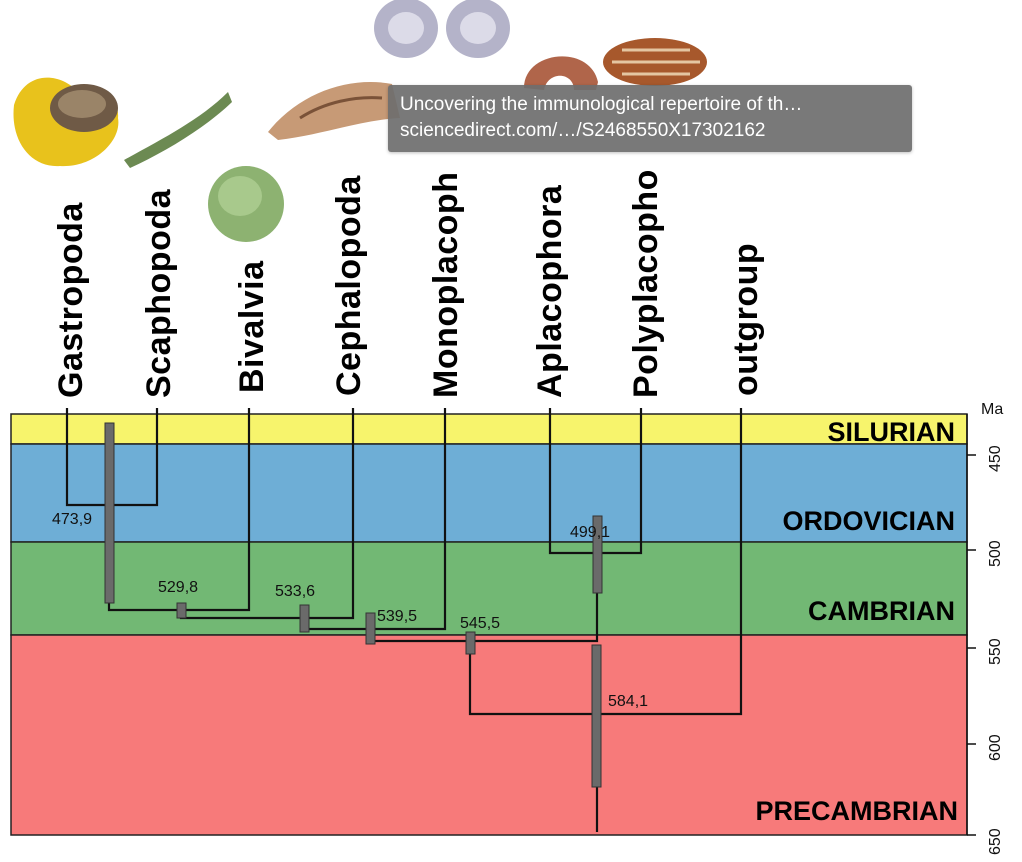 The image size is (1022, 862). What do you see at coordinates (71, 300) in the screenshot?
I see `taxon-label-gastropoda: Gastropoda` at bounding box center [71, 300].